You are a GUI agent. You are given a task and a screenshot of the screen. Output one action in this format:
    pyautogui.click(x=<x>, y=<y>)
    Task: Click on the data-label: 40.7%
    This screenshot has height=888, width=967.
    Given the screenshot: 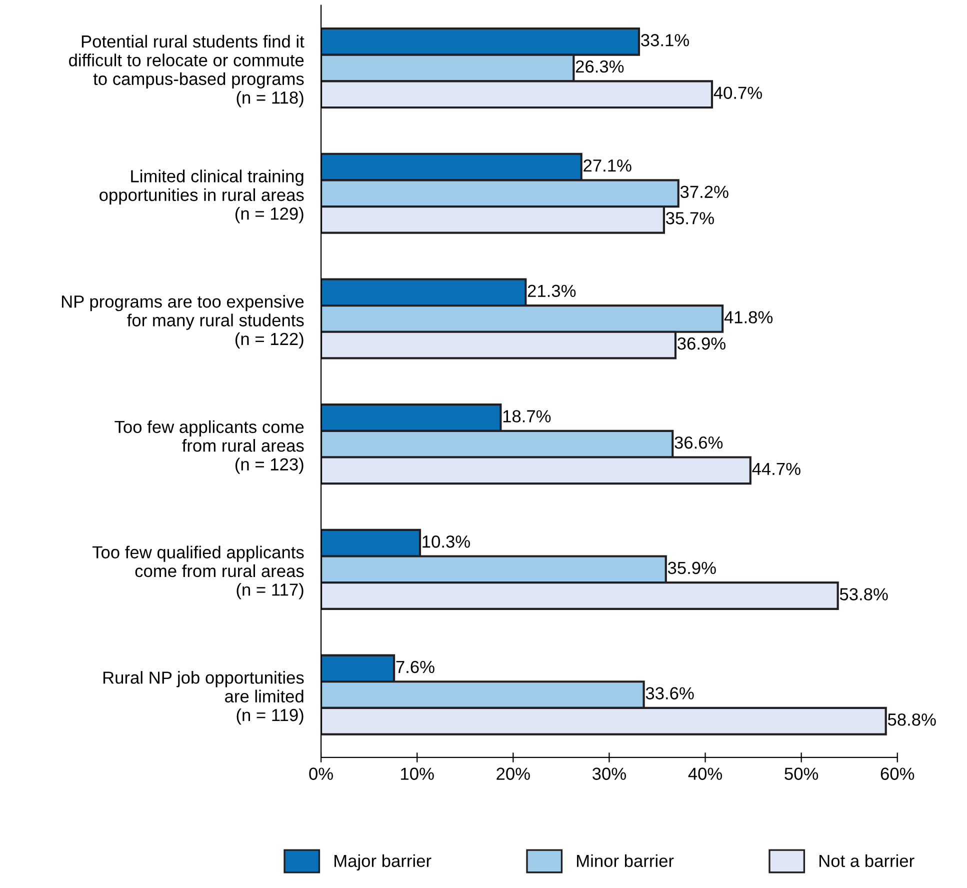 What is the action you would take?
    pyautogui.click(x=738, y=92)
    